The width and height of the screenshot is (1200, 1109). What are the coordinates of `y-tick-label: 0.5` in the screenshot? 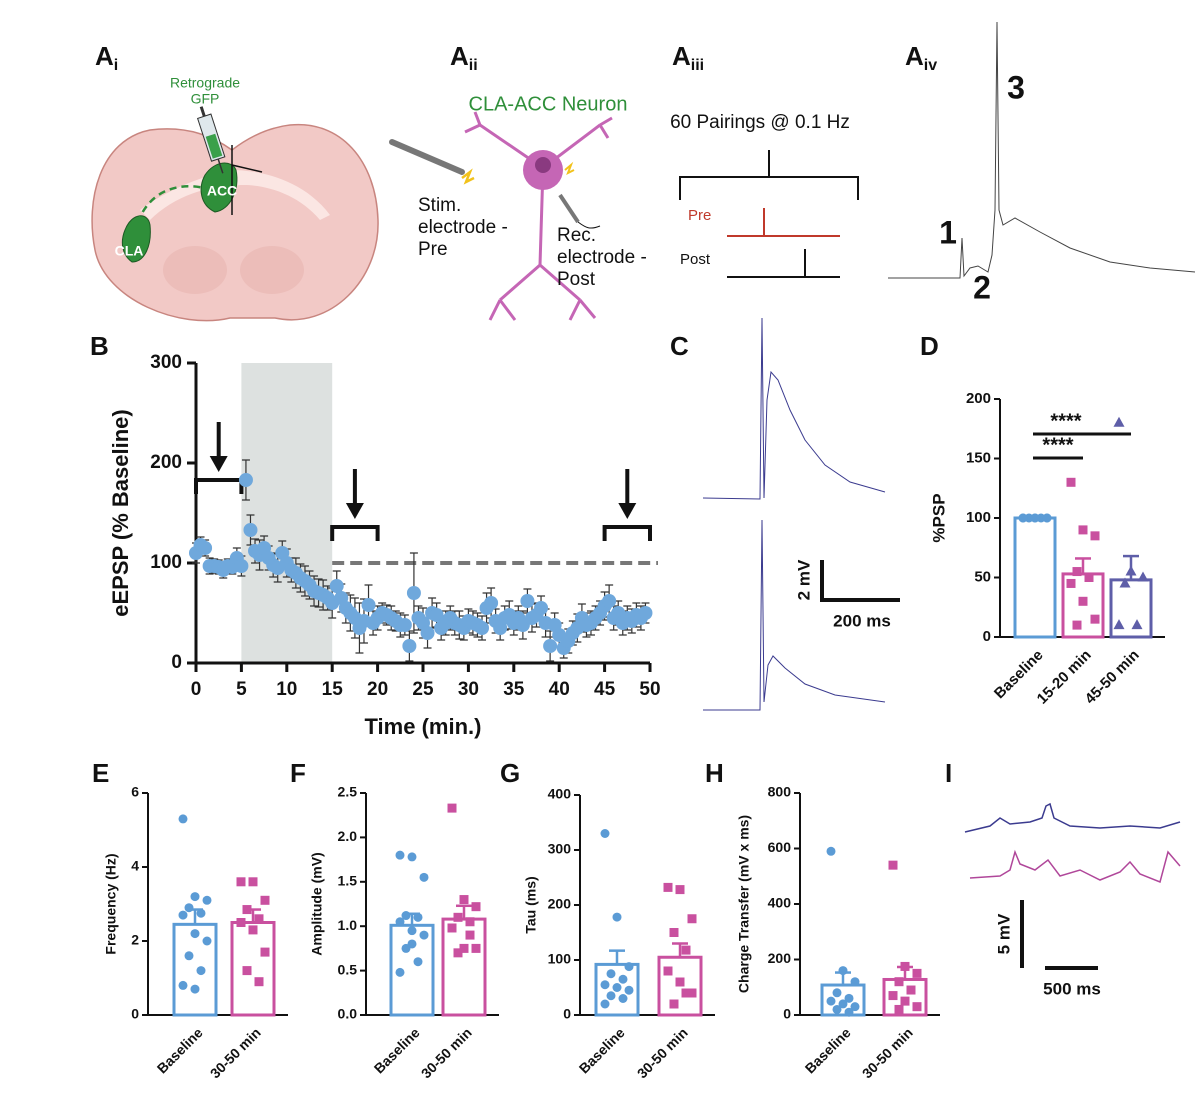 It's located at (348, 969).